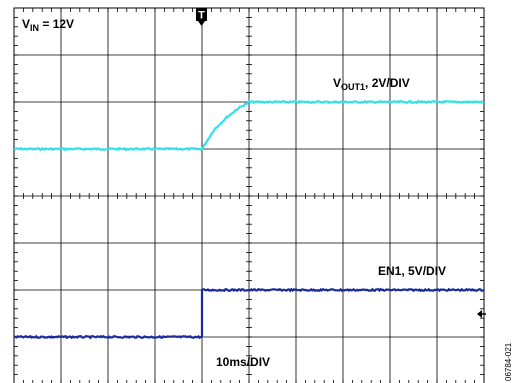  Describe the element at coordinates (26, 24) in the screenshot. I see `vin-prefix: V` at that location.